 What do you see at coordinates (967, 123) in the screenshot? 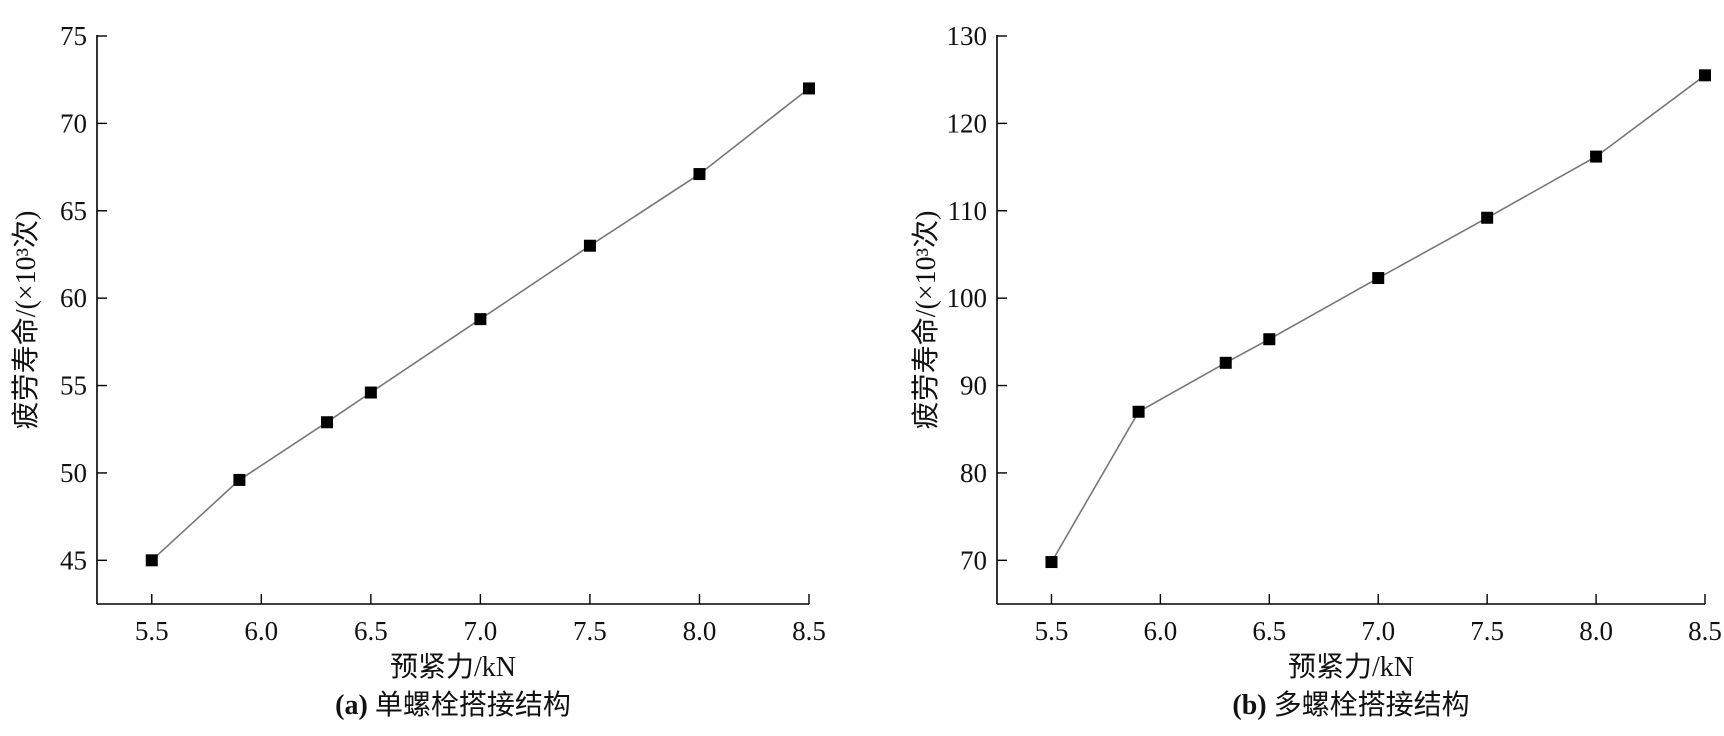
I see `y-tick-label: 120` at bounding box center [967, 123].